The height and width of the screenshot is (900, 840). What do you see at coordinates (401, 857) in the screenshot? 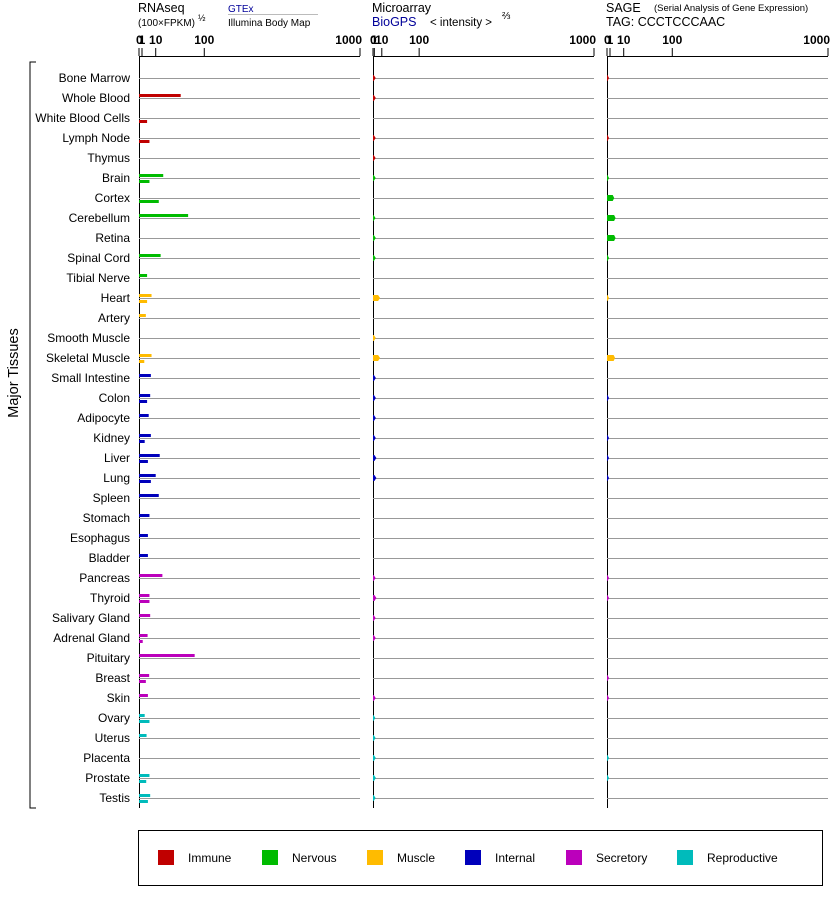
I see `legend-item: Muscle` at bounding box center [401, 857].